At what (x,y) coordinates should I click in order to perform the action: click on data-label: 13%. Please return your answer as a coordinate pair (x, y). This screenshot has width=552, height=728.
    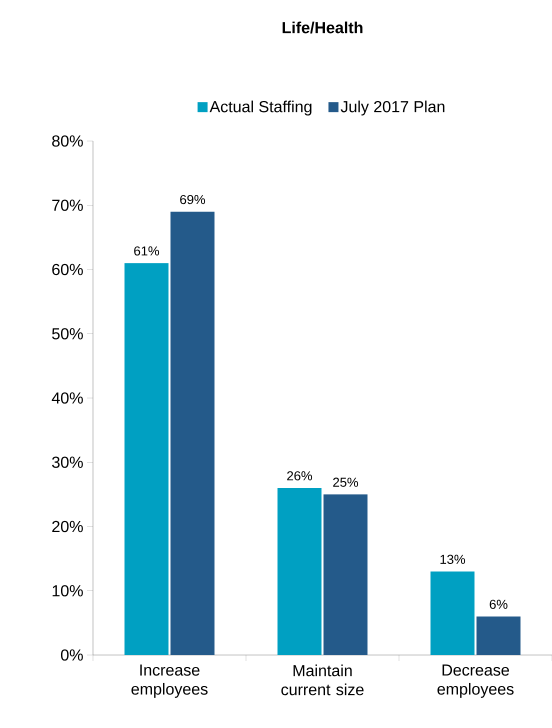
    Looking at the image, I should click on (453, 559).